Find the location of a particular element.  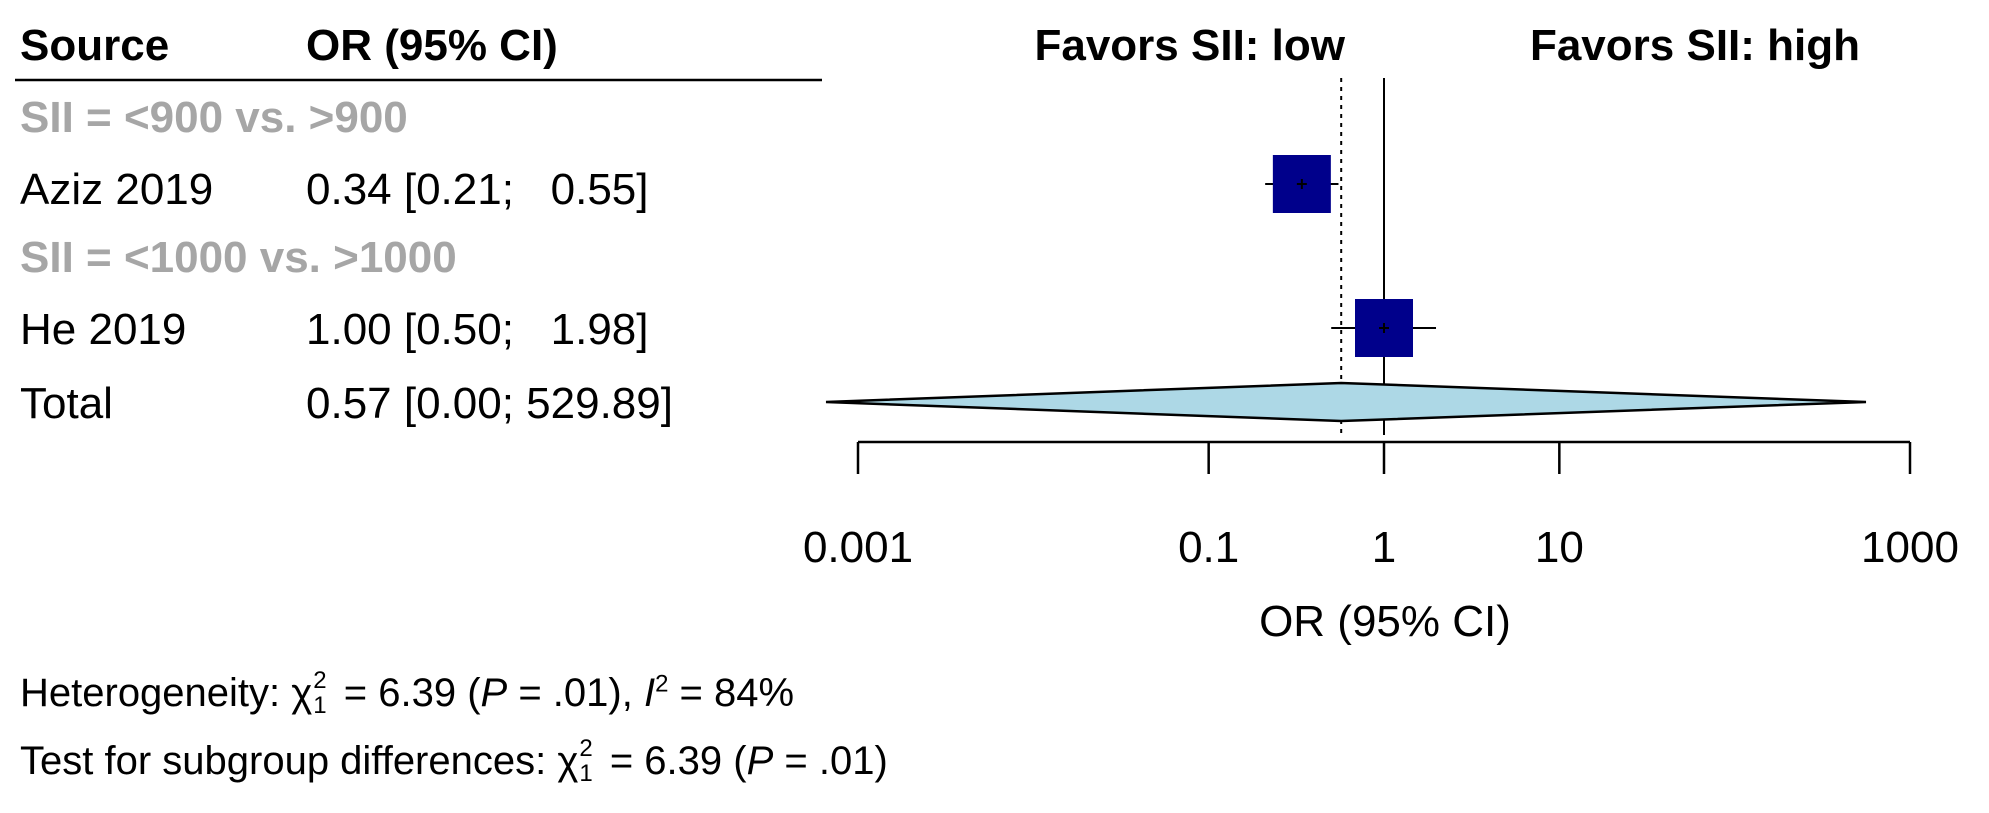

heterogeneity-prefix: Heterogeneity: is located at coordinates (156, 692).